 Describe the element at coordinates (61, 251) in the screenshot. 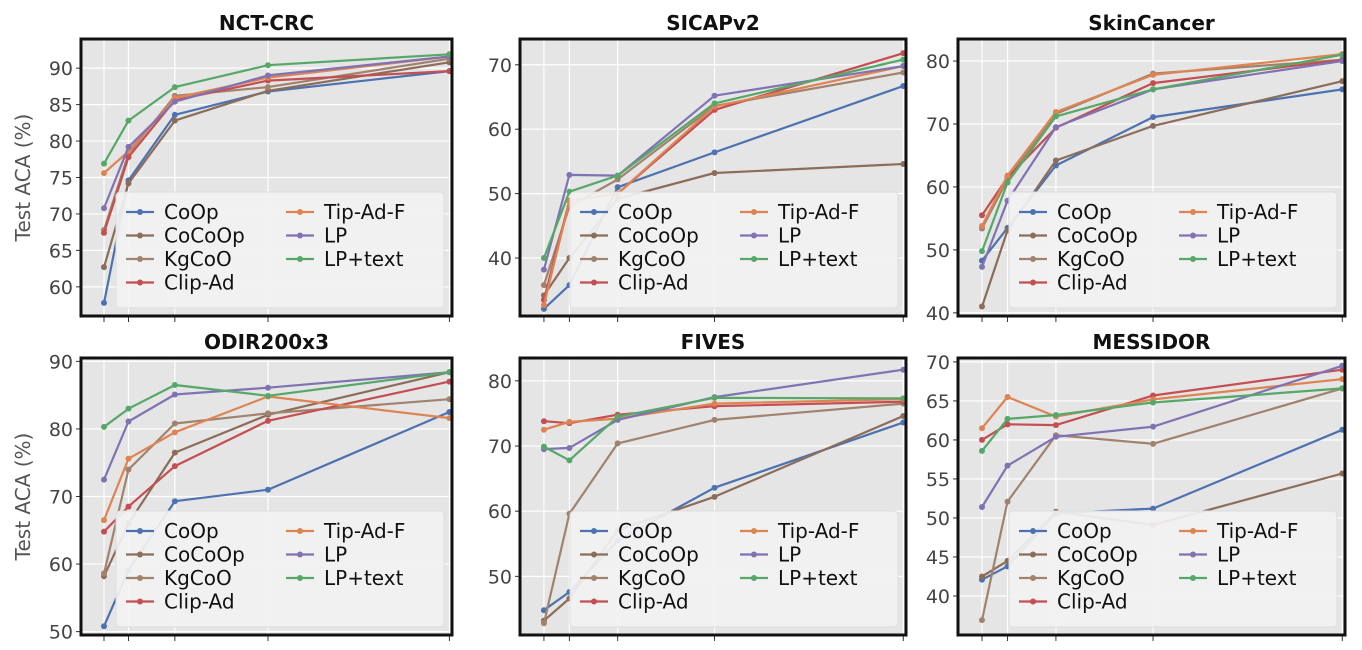

I see `y-tick-label: 65` at that location.